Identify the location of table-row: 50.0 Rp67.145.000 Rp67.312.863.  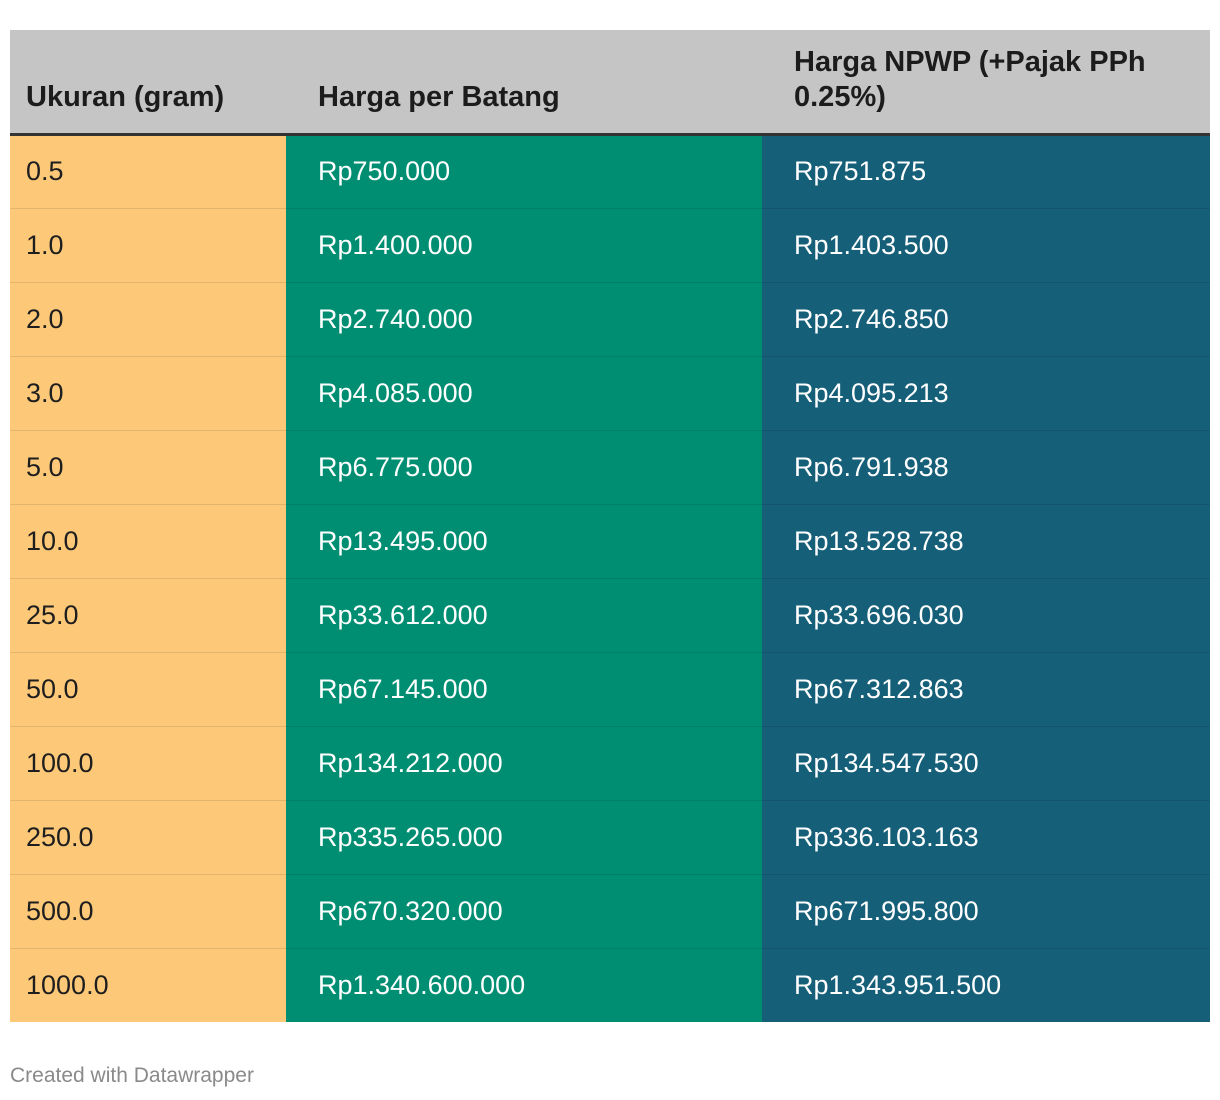
(610, 689).